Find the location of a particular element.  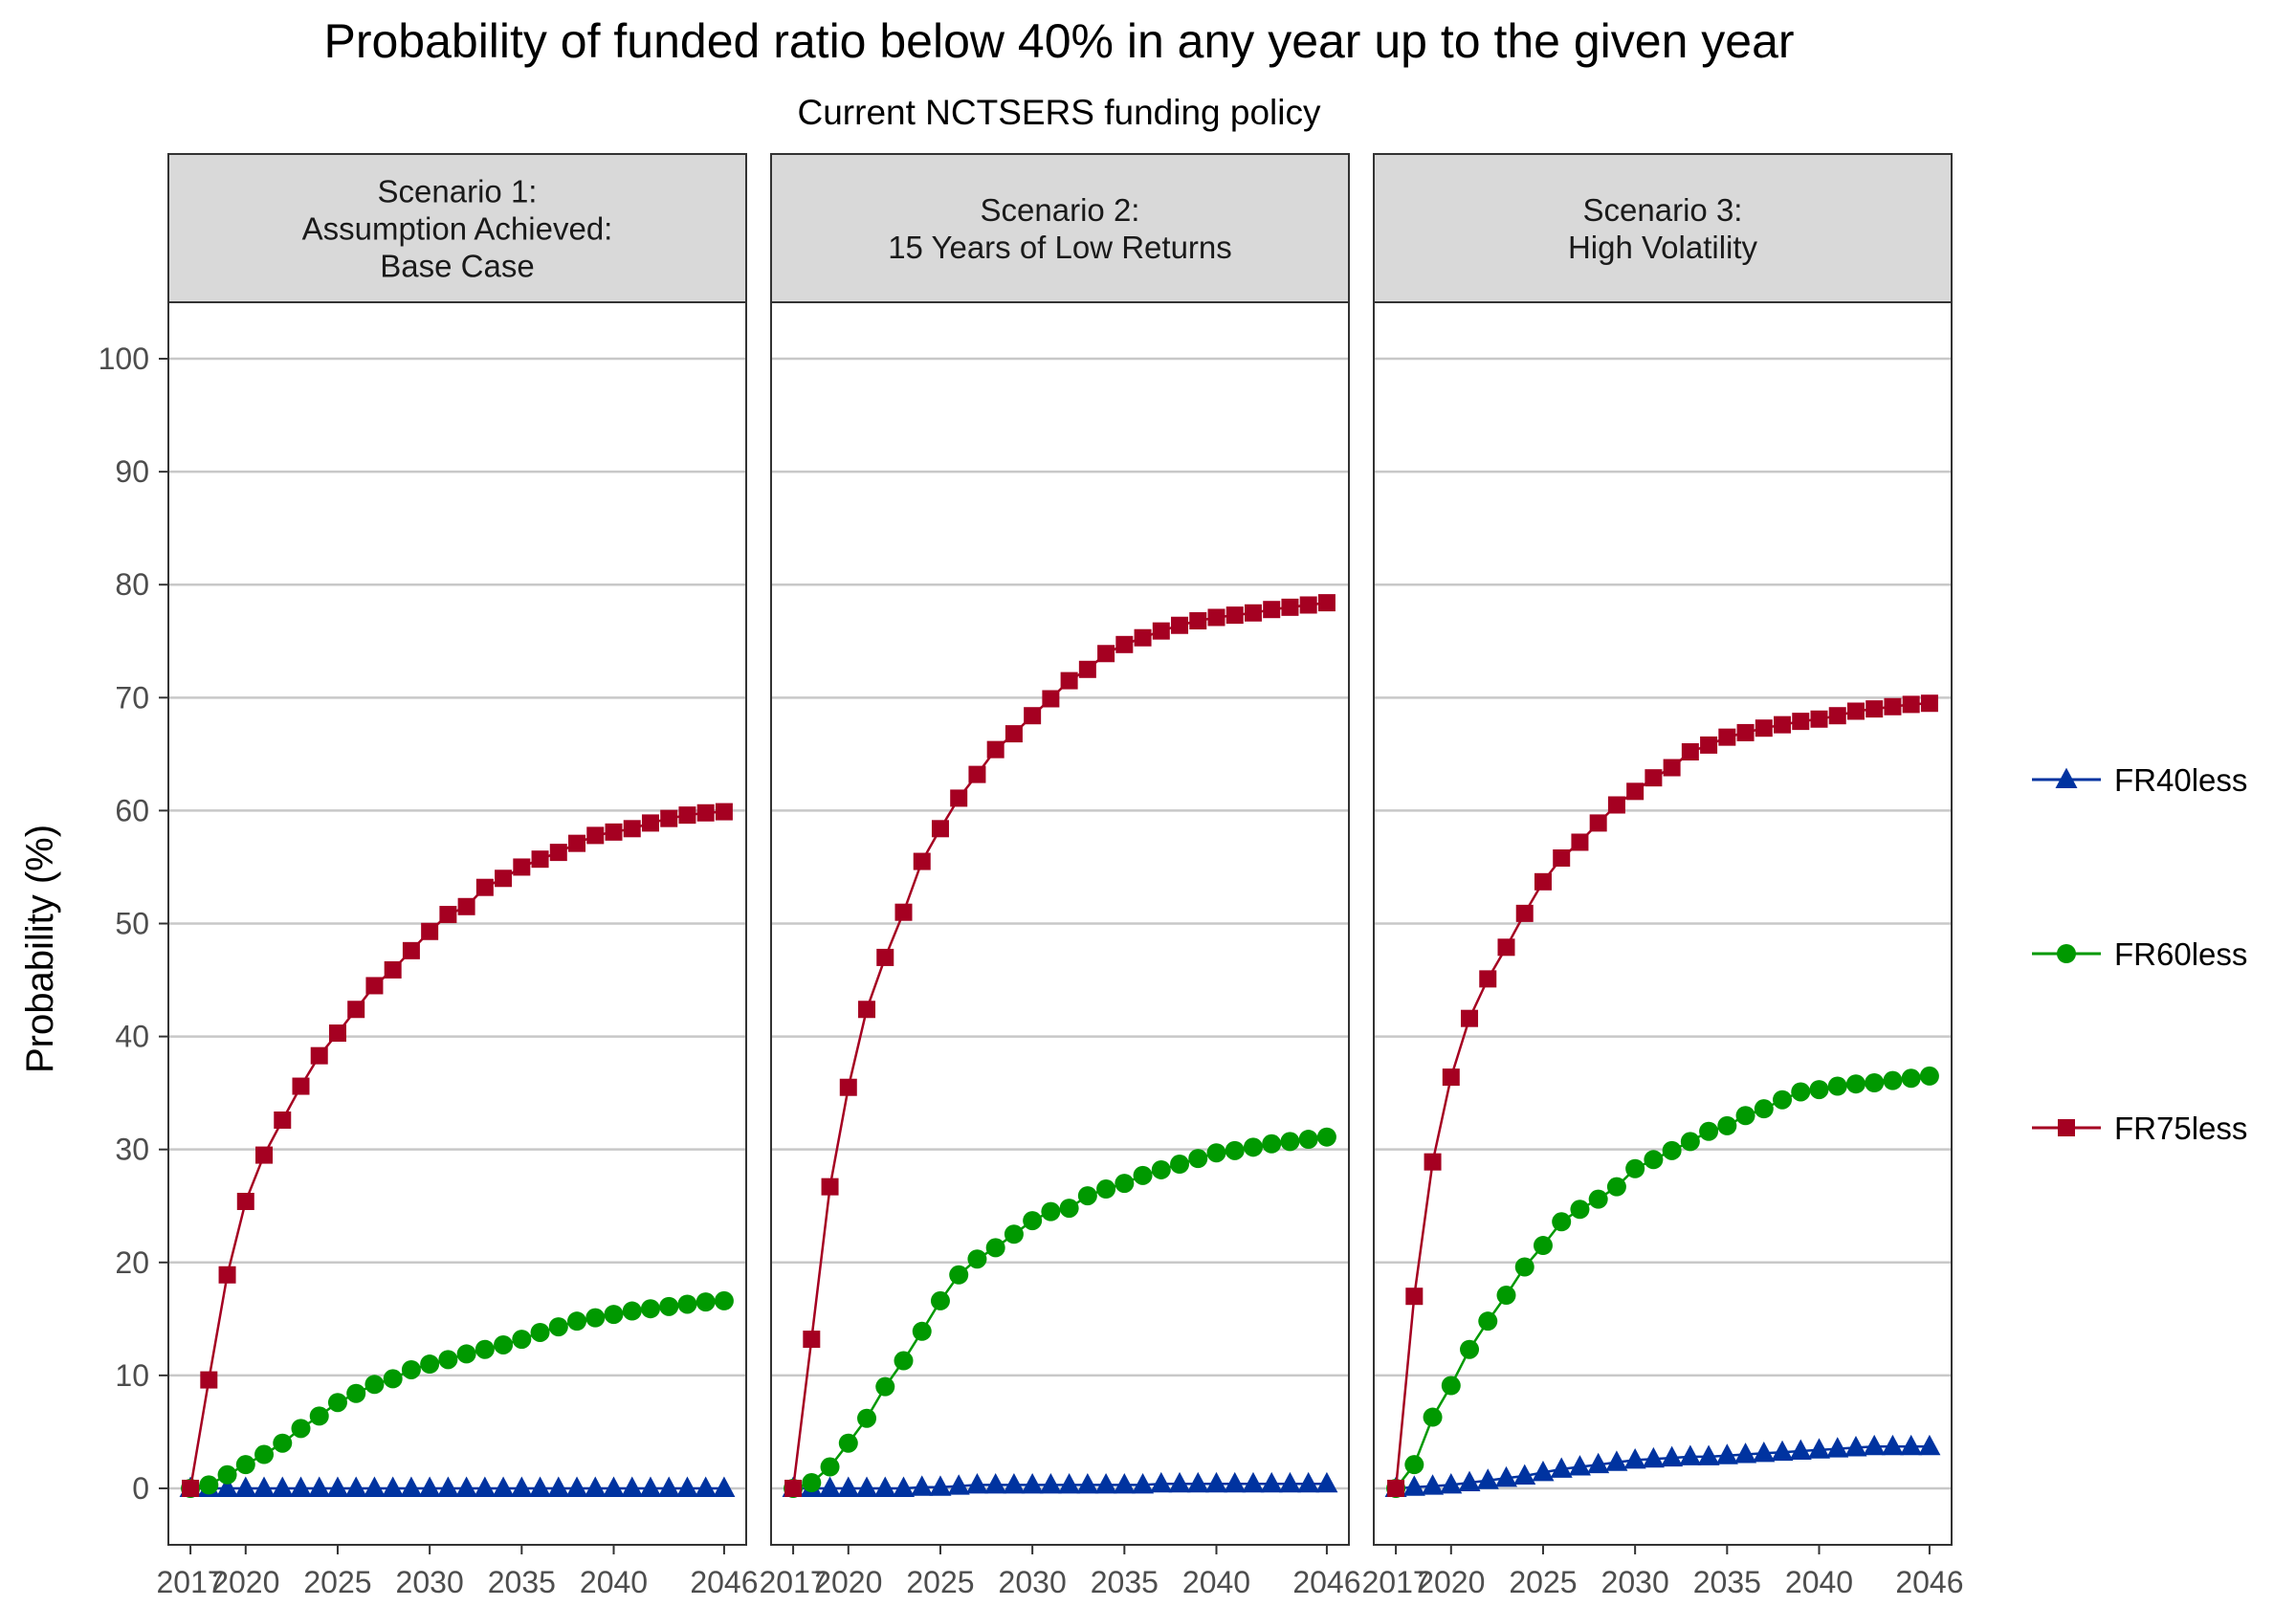

x-tick-label: 2017 is located at coordinates (190, 1582).